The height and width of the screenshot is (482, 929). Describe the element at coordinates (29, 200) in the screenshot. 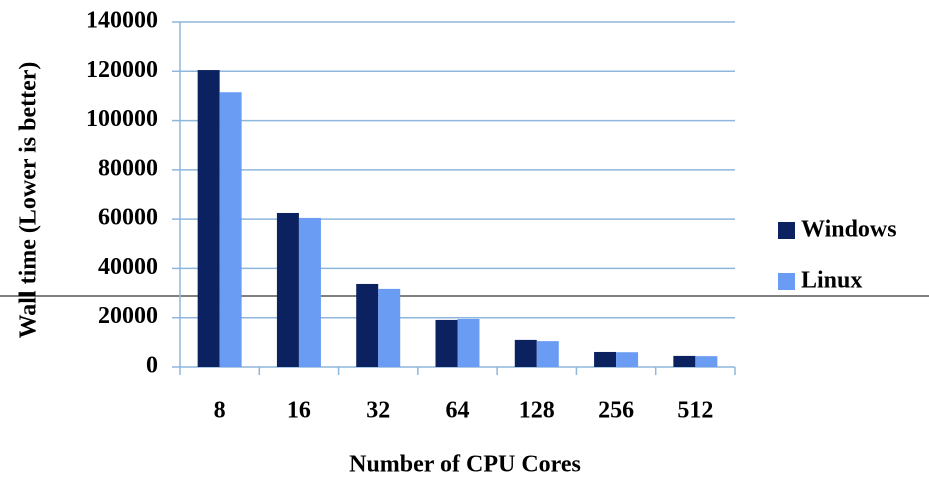

I see `y-axis-label: Wall time (Lower is better)` at that location.